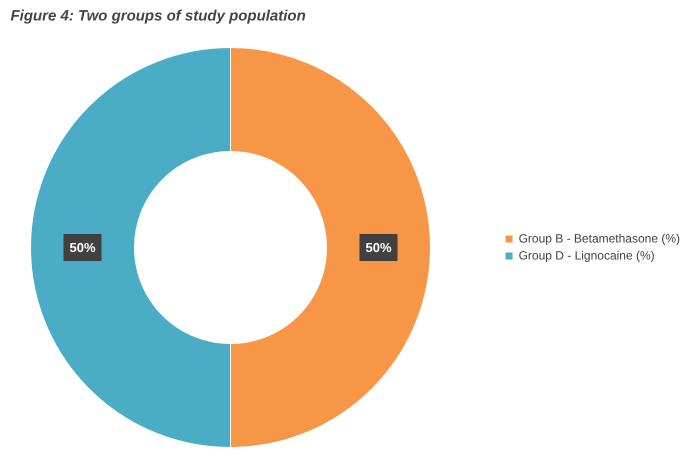 This screenshot has height=475, width=686. What do you see at coordinates (599, 239) in the screenshot?
I see `legend-label: Group B - Betamethasone (%)` at bounding box center [599, 239].